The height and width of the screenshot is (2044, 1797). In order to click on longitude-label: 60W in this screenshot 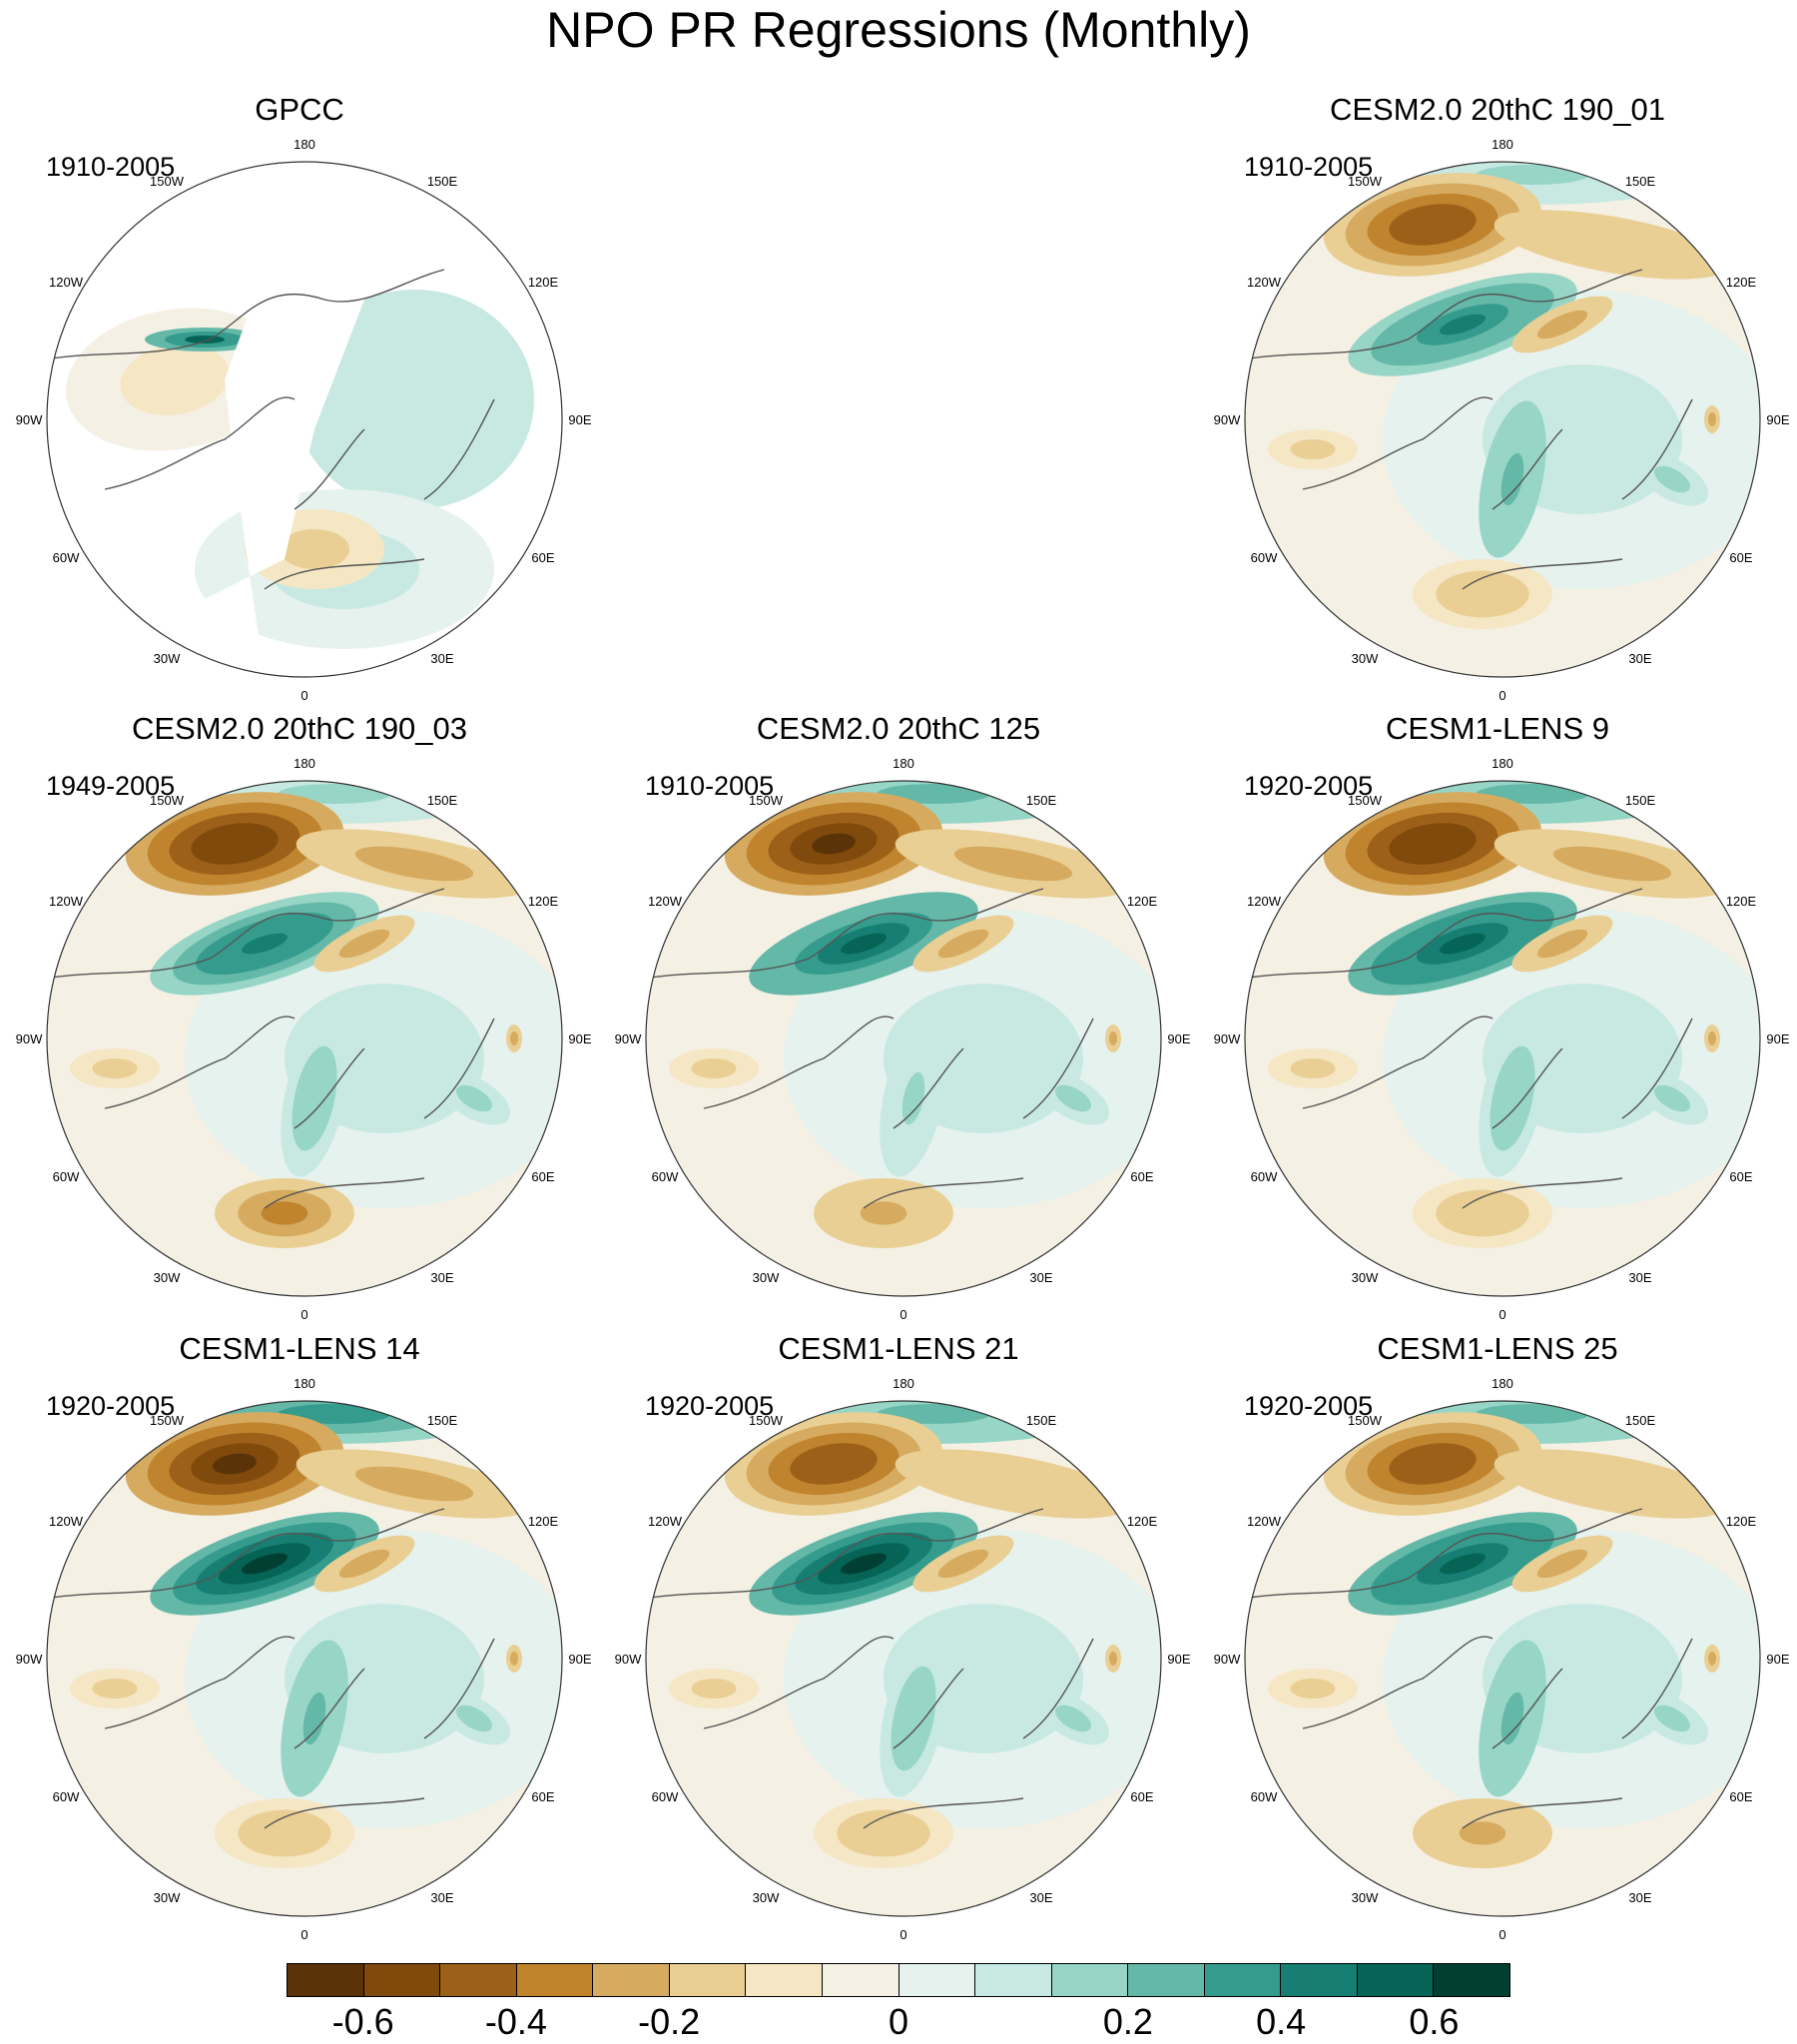, I will do `click(1264, 1796)`.